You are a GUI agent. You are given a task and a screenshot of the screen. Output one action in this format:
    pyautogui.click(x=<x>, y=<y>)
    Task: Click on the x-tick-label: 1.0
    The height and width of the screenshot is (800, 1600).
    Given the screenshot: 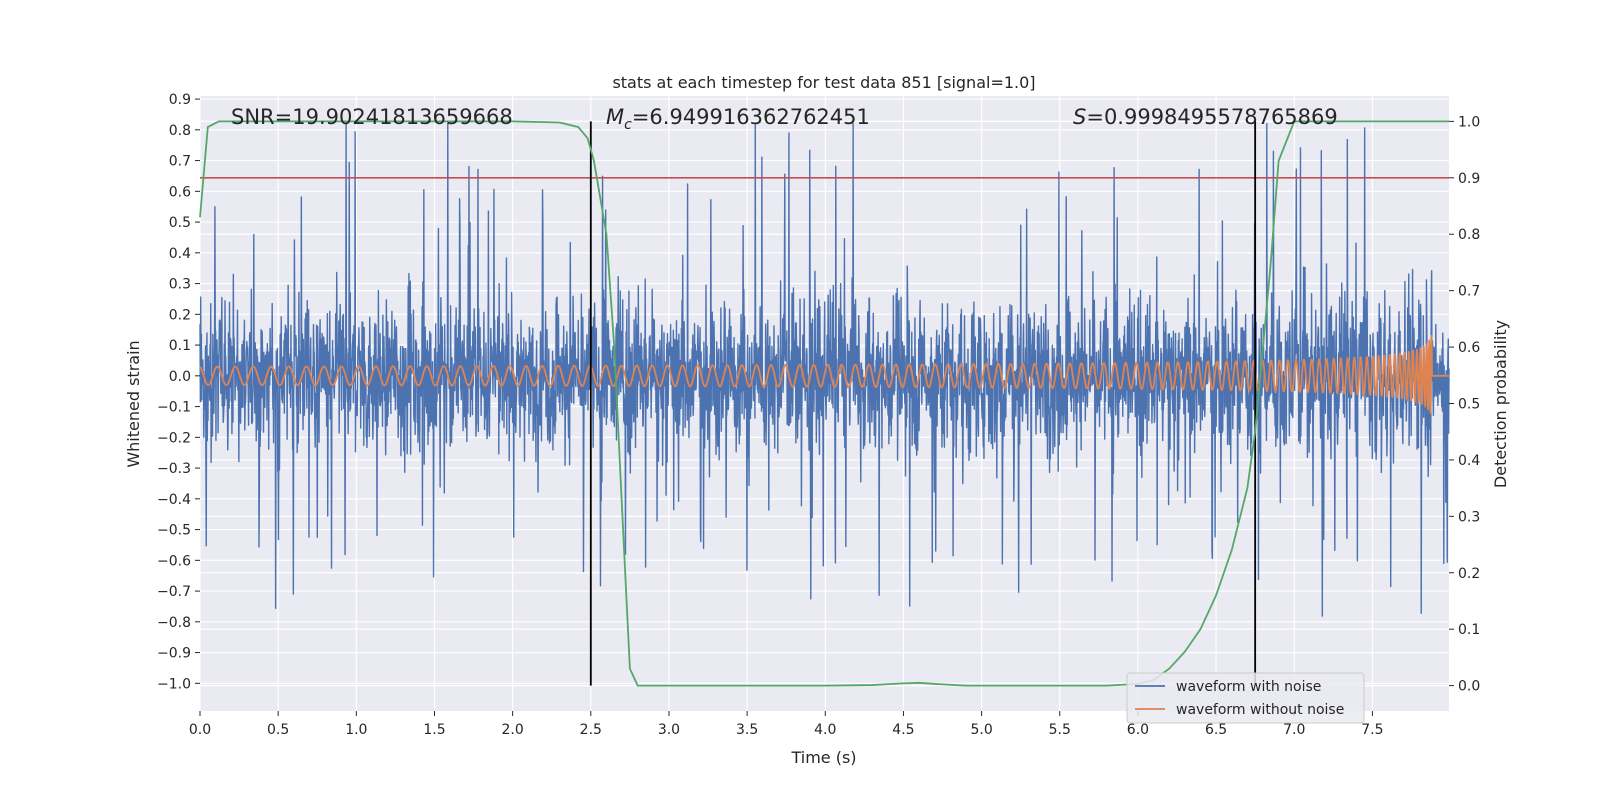 What is the action you would take?
    pyautogui.click(x=356, y=730)
    